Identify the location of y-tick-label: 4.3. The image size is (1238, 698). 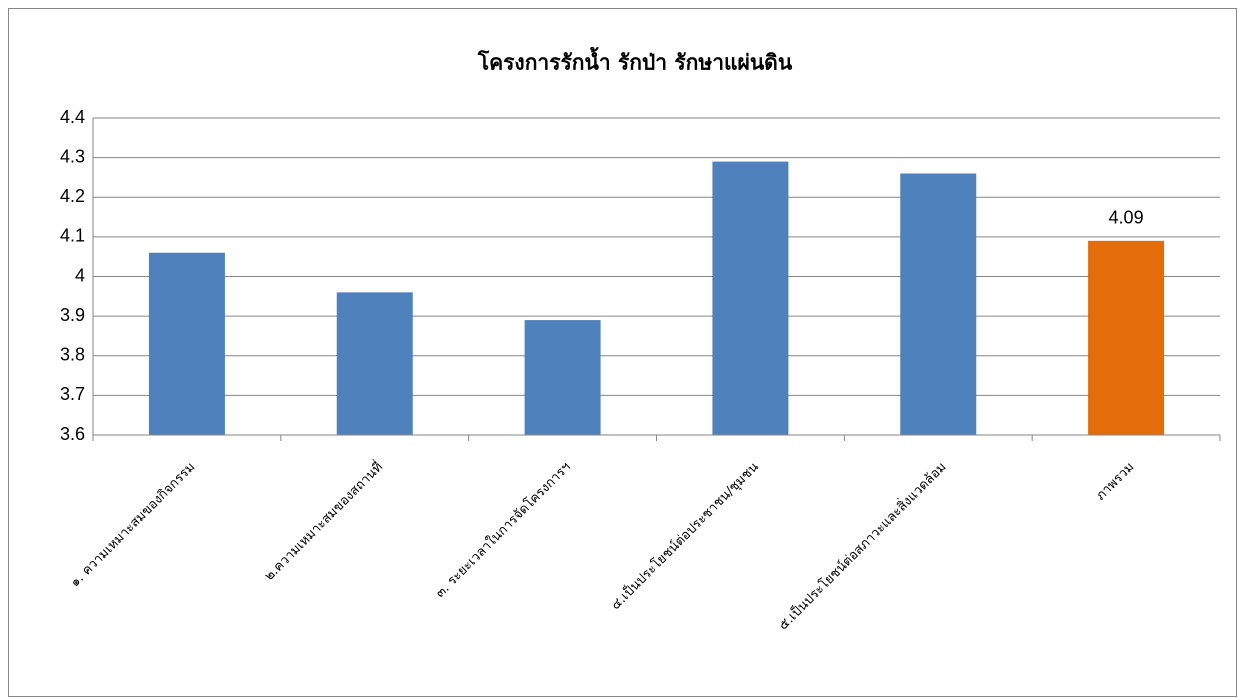
(72, 156).